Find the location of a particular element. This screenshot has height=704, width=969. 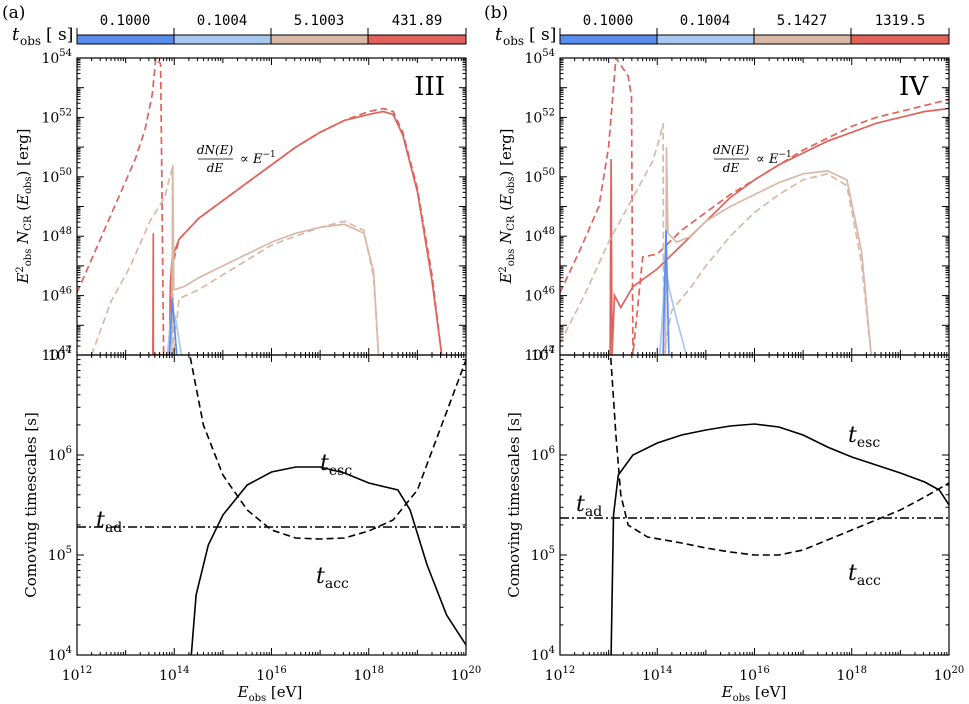

panel-a-xlabel: Eobs [eV] is located at coordinates (270, 693).